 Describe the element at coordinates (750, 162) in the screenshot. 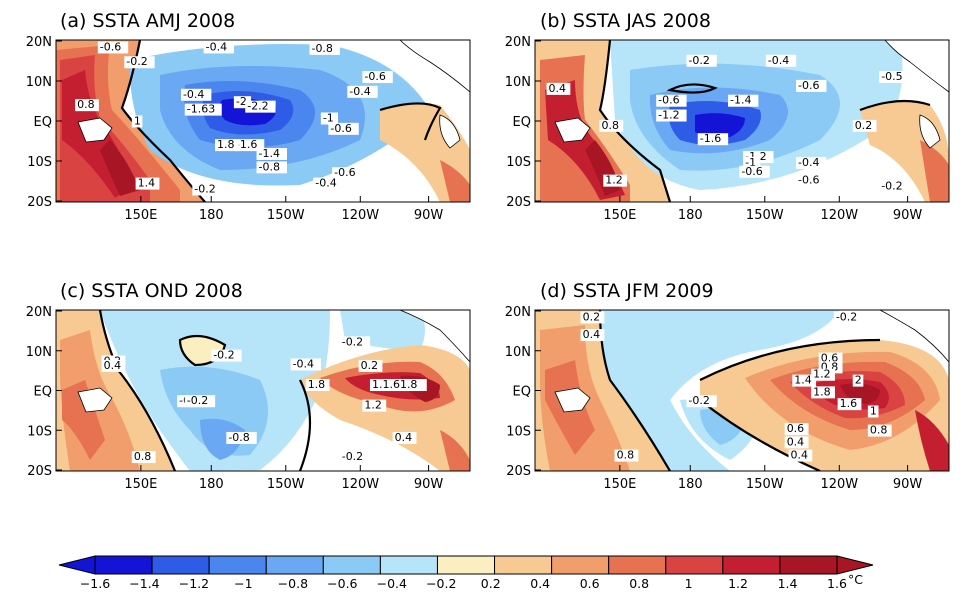

I see `contour-label: -1` at that location.